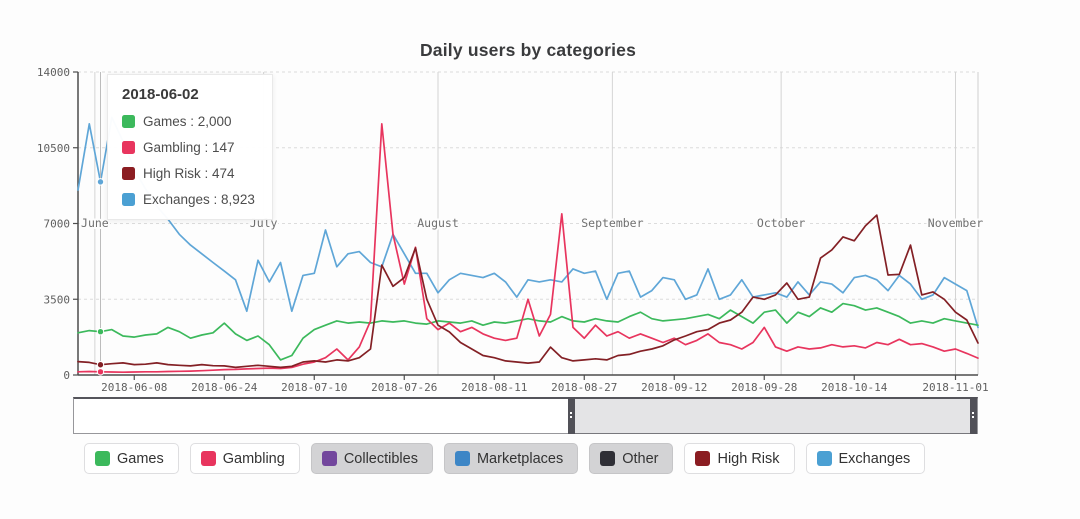 This screenshot has height=519, width=1080. I want to click on x-tick-label: 2018-08-27, so click(584, 387).